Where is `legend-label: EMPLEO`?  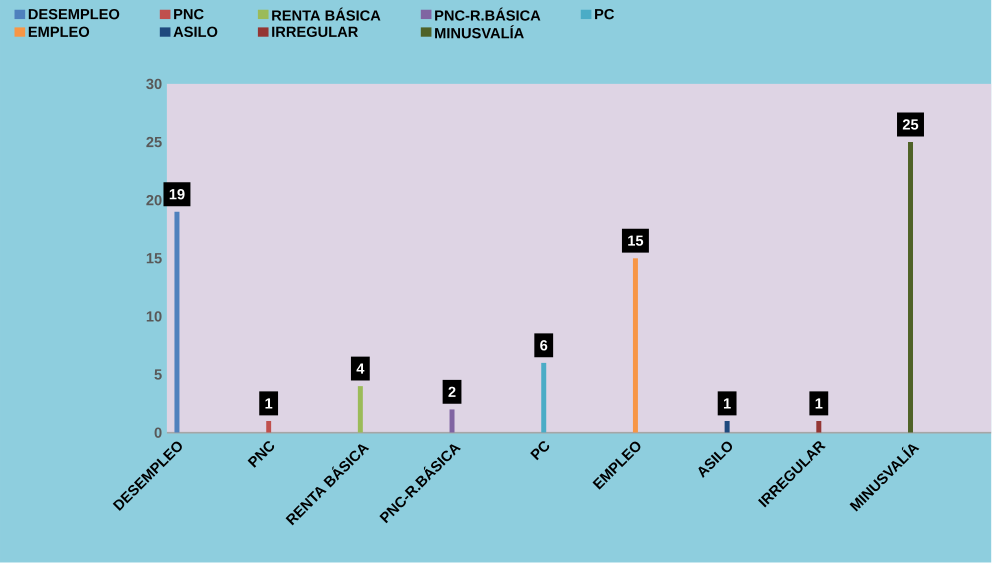 legend-label: EMPLEO is located at coordinates (59, 32).